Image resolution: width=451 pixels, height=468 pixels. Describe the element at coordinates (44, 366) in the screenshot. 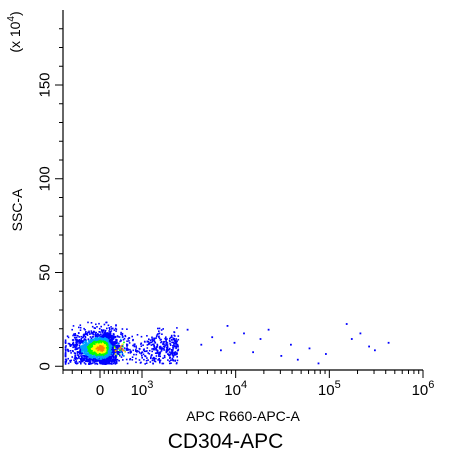

I see `y-tick-label: 0` at that location.